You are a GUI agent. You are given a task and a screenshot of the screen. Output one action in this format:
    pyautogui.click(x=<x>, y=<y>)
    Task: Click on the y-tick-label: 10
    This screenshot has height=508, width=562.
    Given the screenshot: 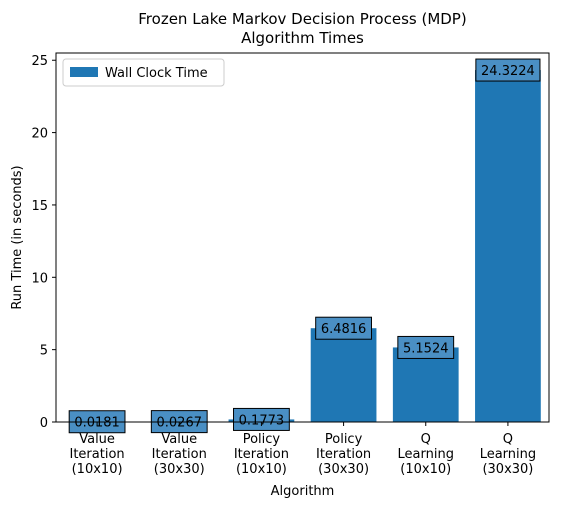 What is the action you would take?
    pyautogui.click(x=39, y=278)
    